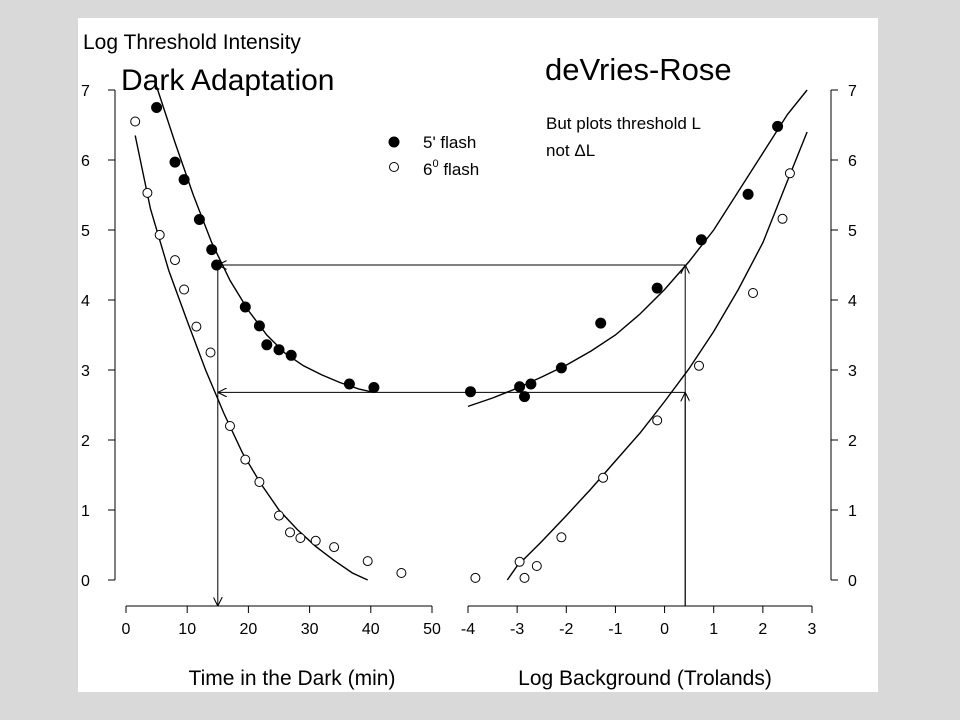  Describe the element at coordinates (85, 231) in the screenshot. I see `left-y-tick-label: 5` at that location.